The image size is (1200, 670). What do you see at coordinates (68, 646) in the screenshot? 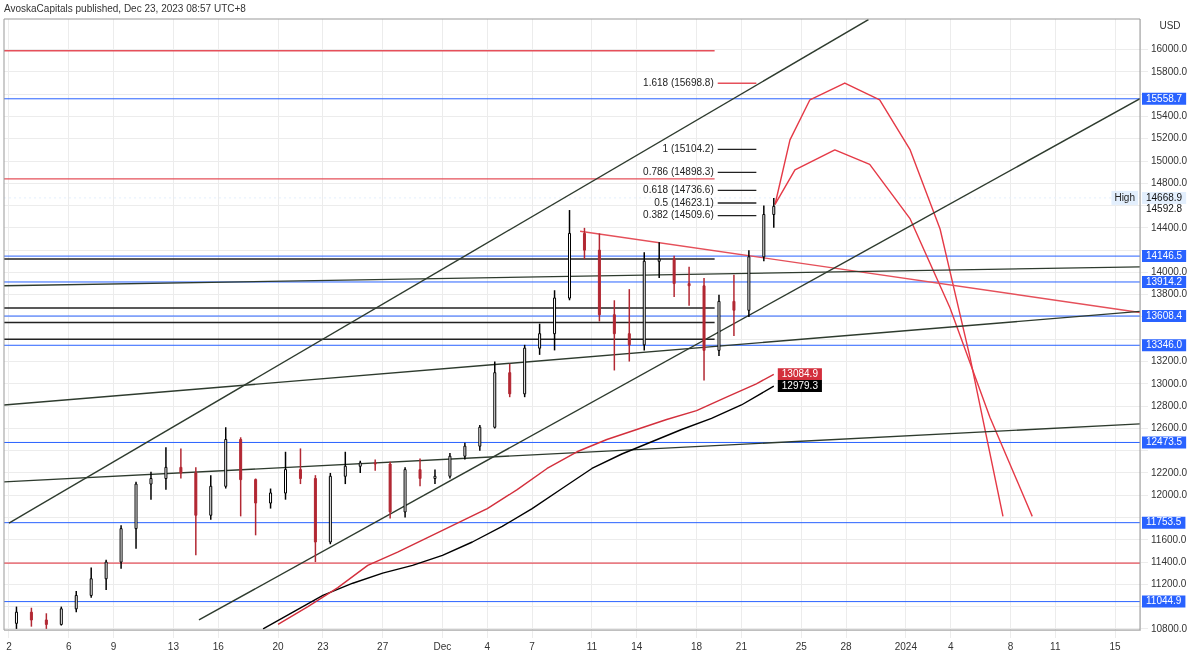
I see `x-tick-label: 6` at bounding box center [68, 646].